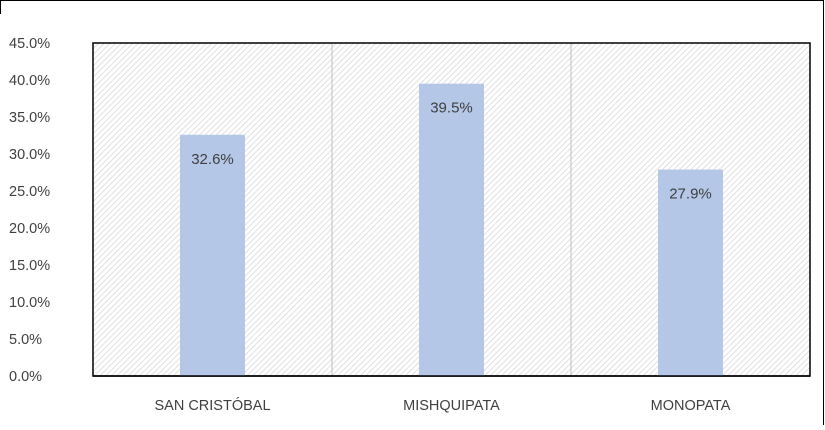 This screenshot has height=430, width=825. Describe the element at coordinates (29, 266) in the screenshot. I see `y-tick-label: 15.0%` at that location.